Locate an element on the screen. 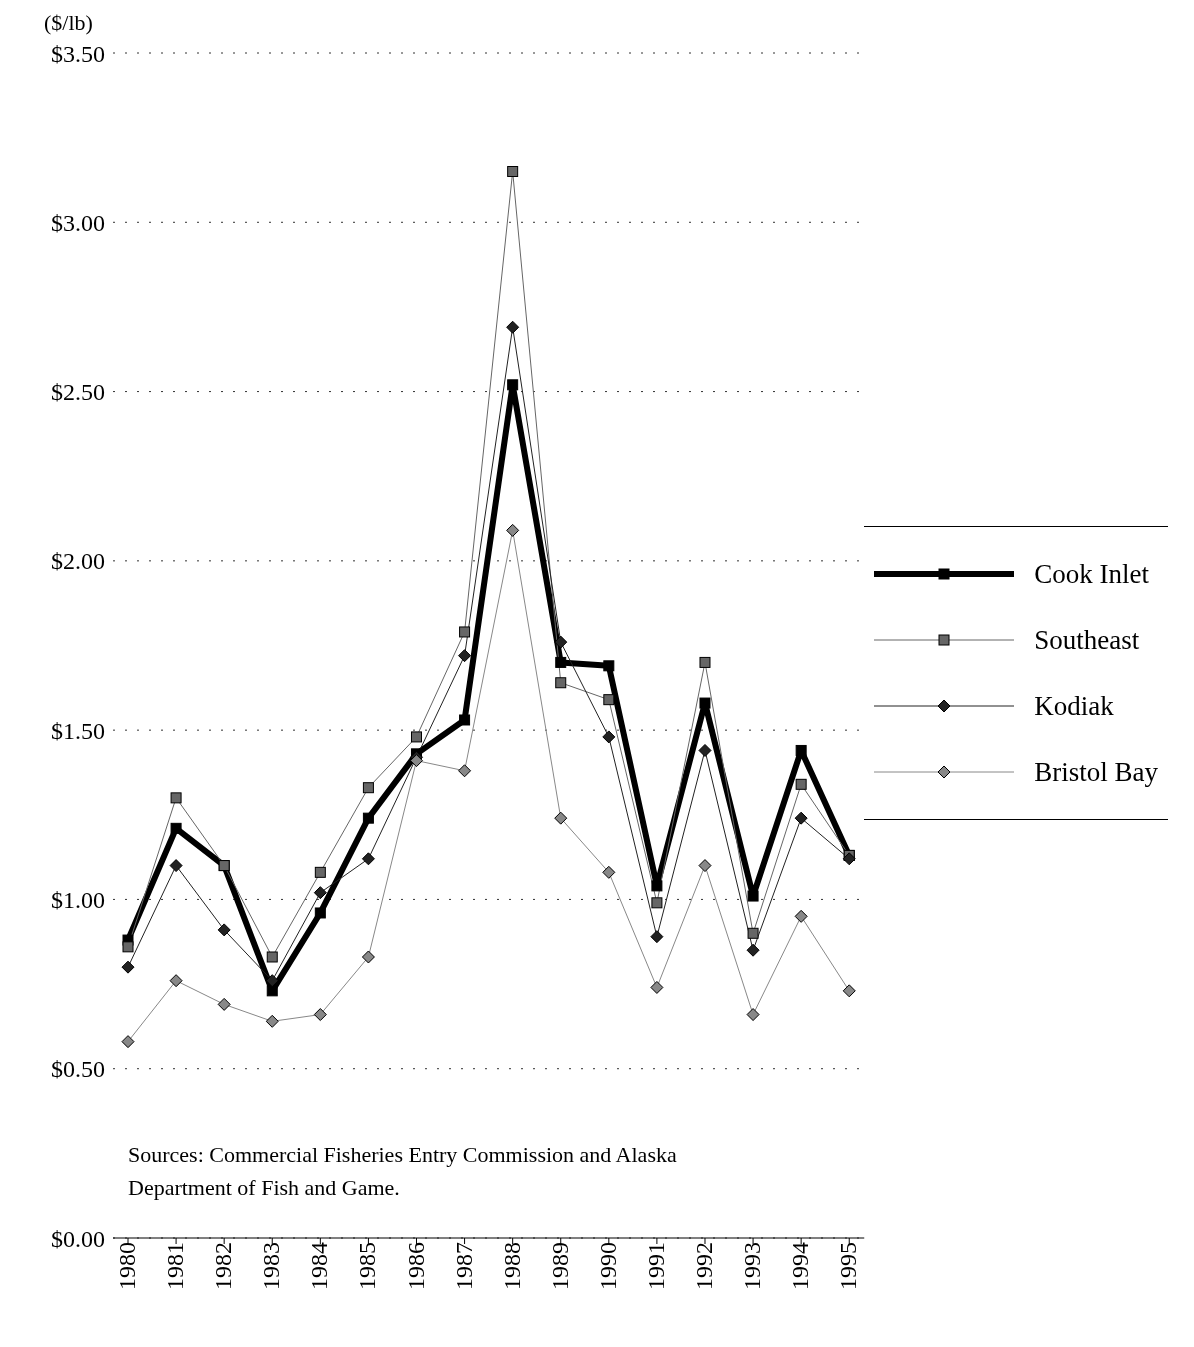 Image resolution: width=1194 pixels, height=1347 pixels. text: Bristol Bay is located at coordinates (1096, 772).